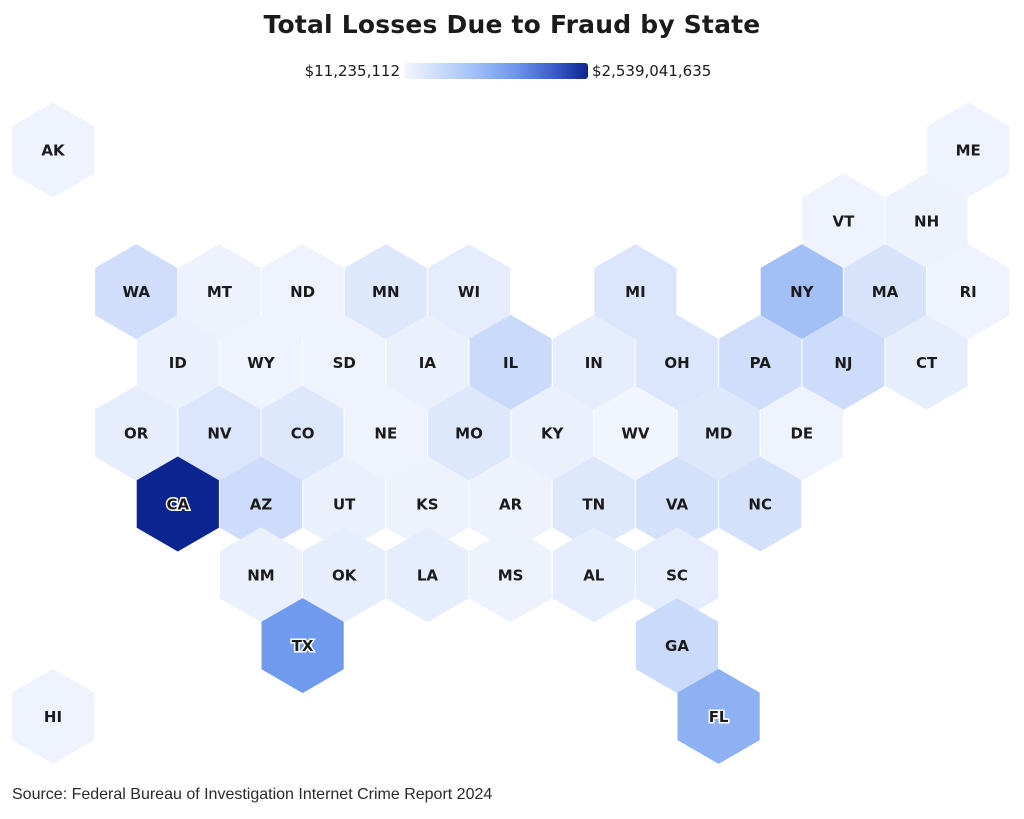  Describe the element at coordinates (512, 24) in the screenshot. I see `chart-title: Total Losses Due to Fraud by State` at that location.